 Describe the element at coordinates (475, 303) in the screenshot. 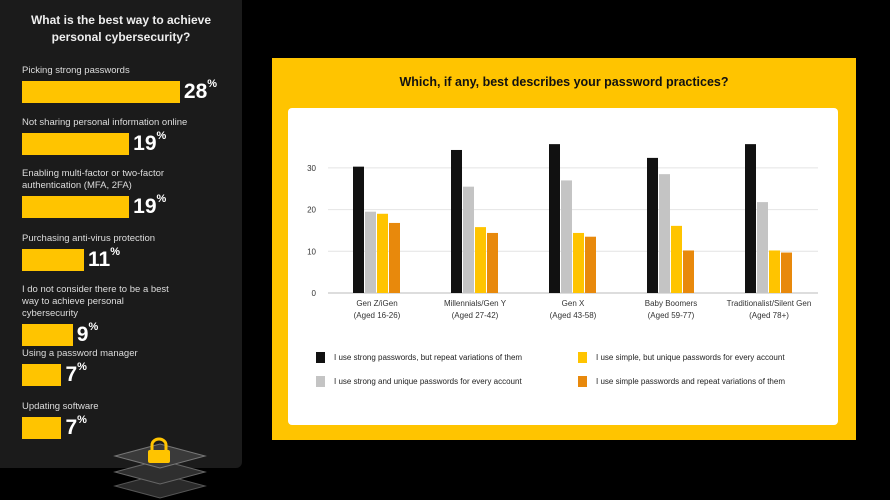

I see `x-tick-label: Millennials/Gen Y` at that location.